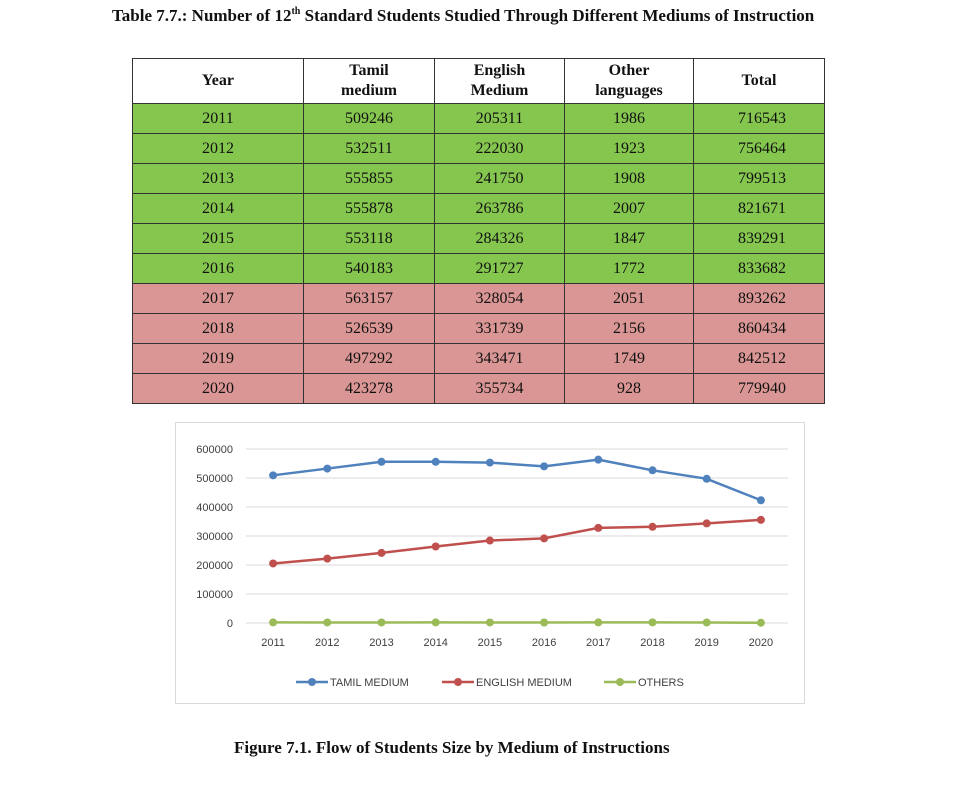 The height and width of the screenshot is (789, 960). I want to click on cell-english: 241750, so click(499, 178).